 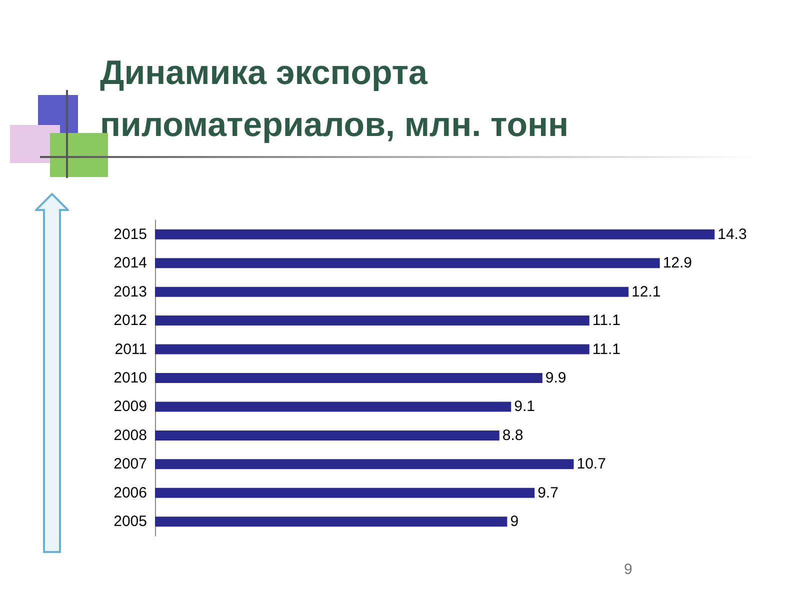 I want to click on data-label: 12.9, so click(x=677, y=263).